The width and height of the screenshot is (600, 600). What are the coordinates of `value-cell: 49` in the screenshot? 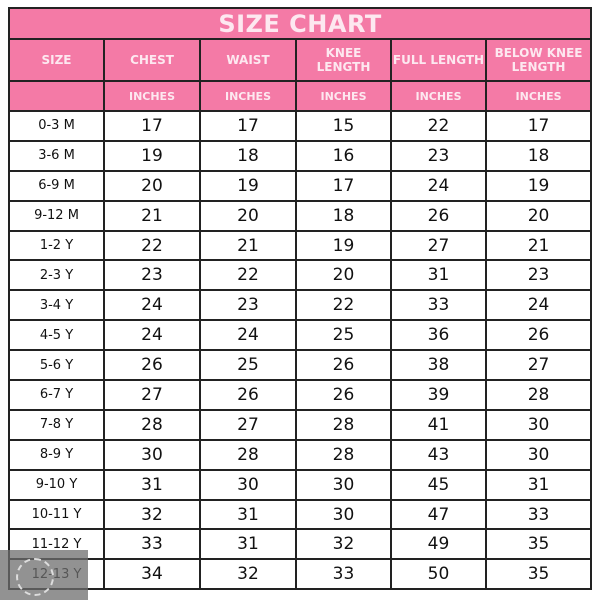 It's located at (438, 544).